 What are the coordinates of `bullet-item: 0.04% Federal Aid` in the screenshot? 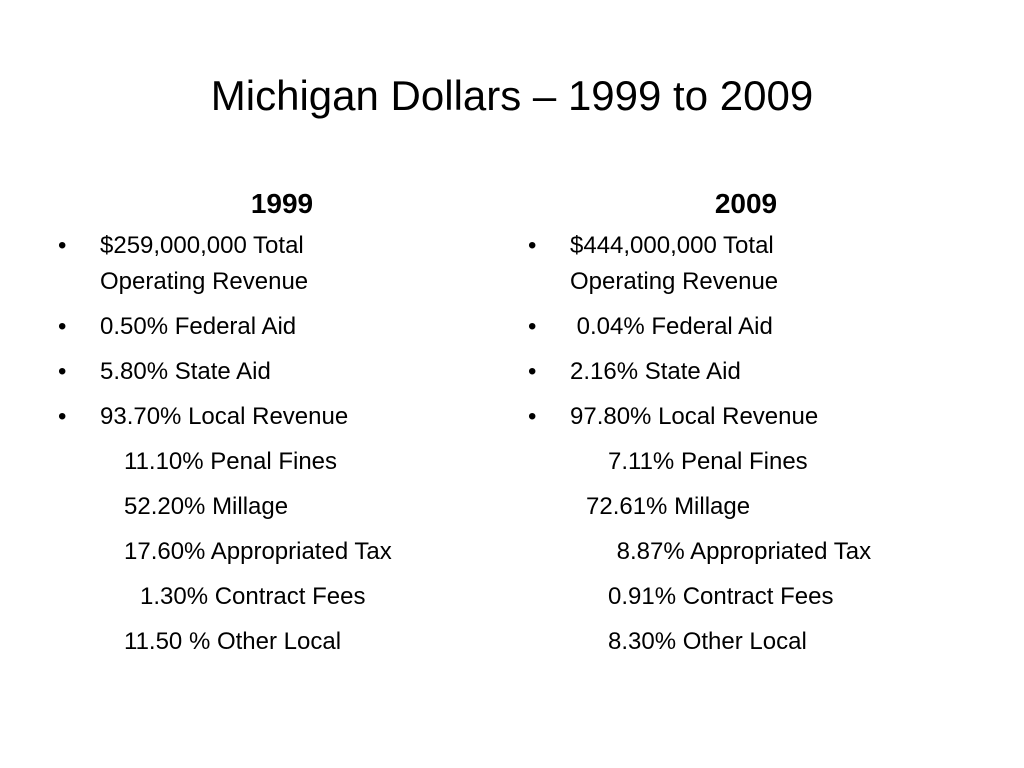 It's located at (746, 327).